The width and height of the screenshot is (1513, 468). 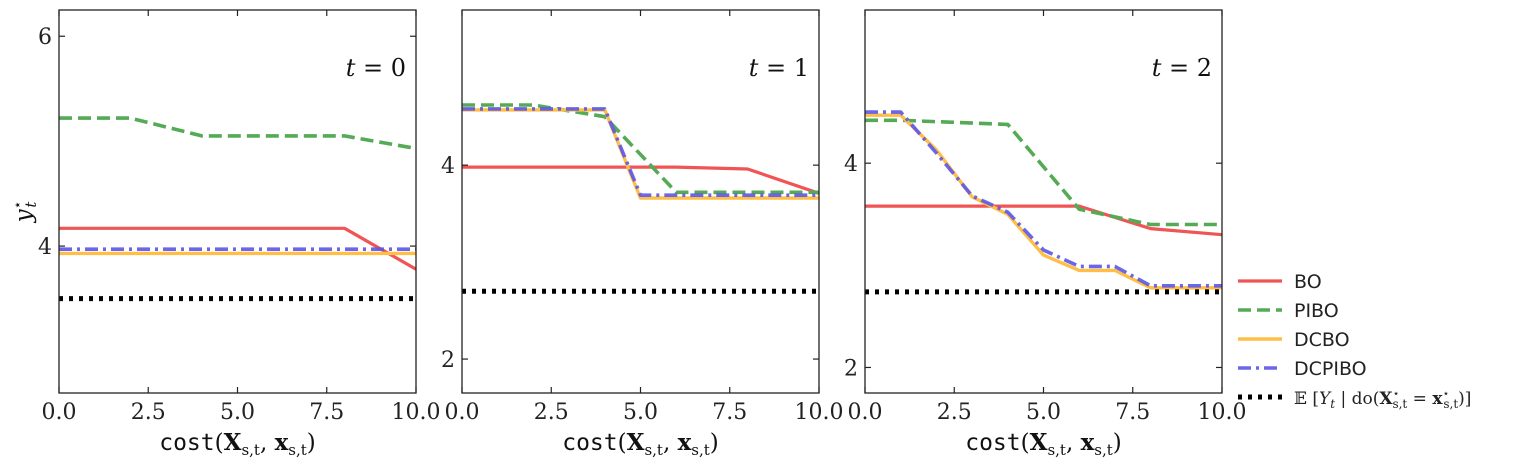 I want to click on y-axis-label: y⋆t, so click(x=25, y=212).